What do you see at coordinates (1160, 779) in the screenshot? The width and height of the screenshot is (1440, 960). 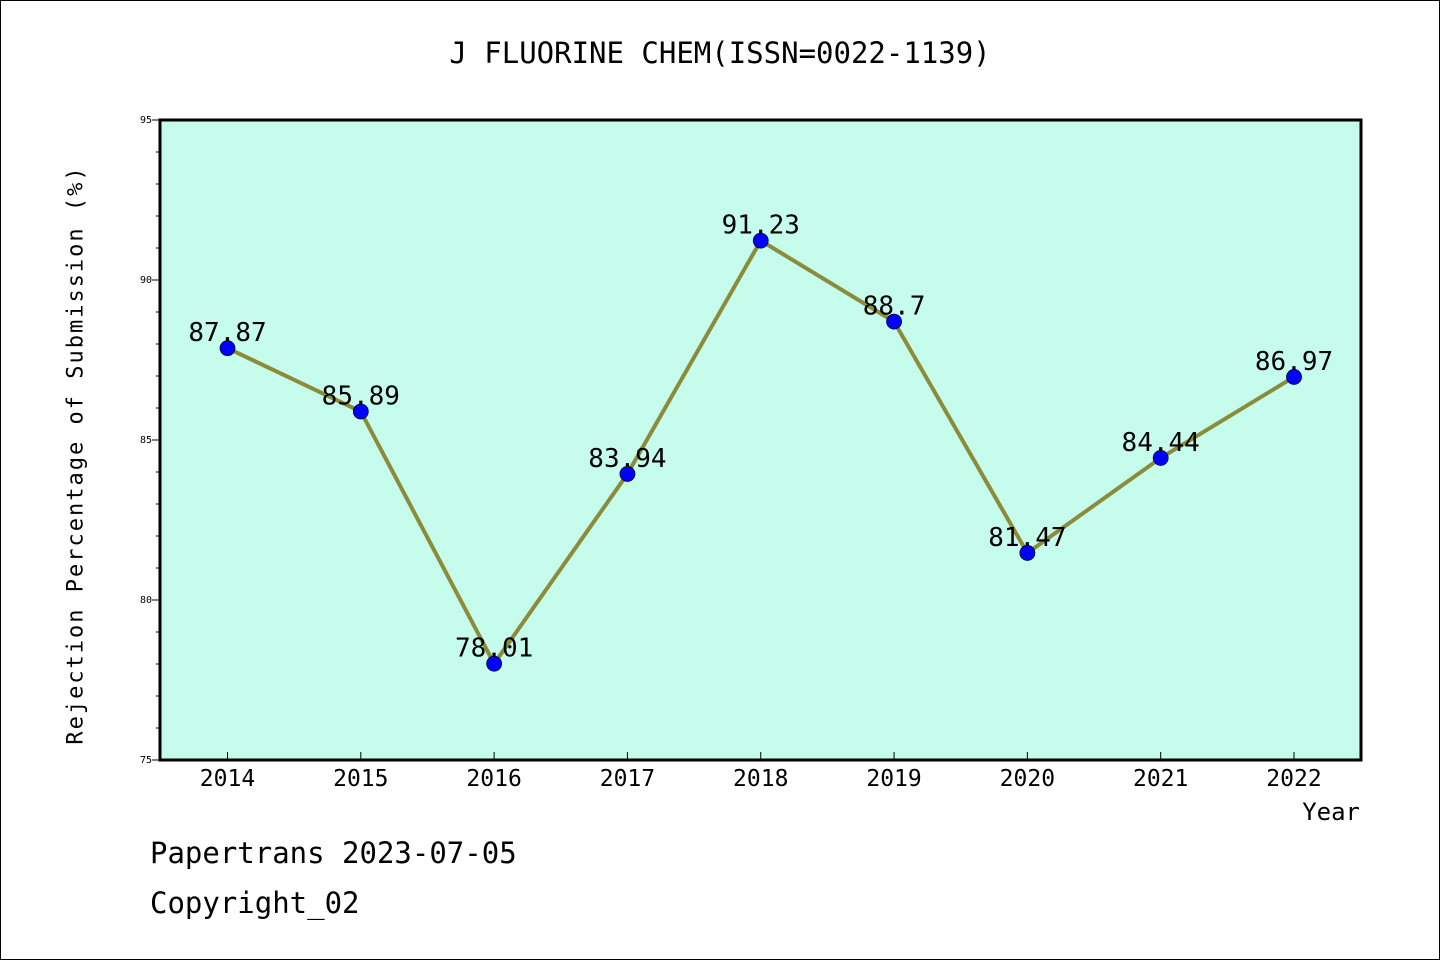 I see `x-tick-label: 2021` at bounding box center [1160, 779].